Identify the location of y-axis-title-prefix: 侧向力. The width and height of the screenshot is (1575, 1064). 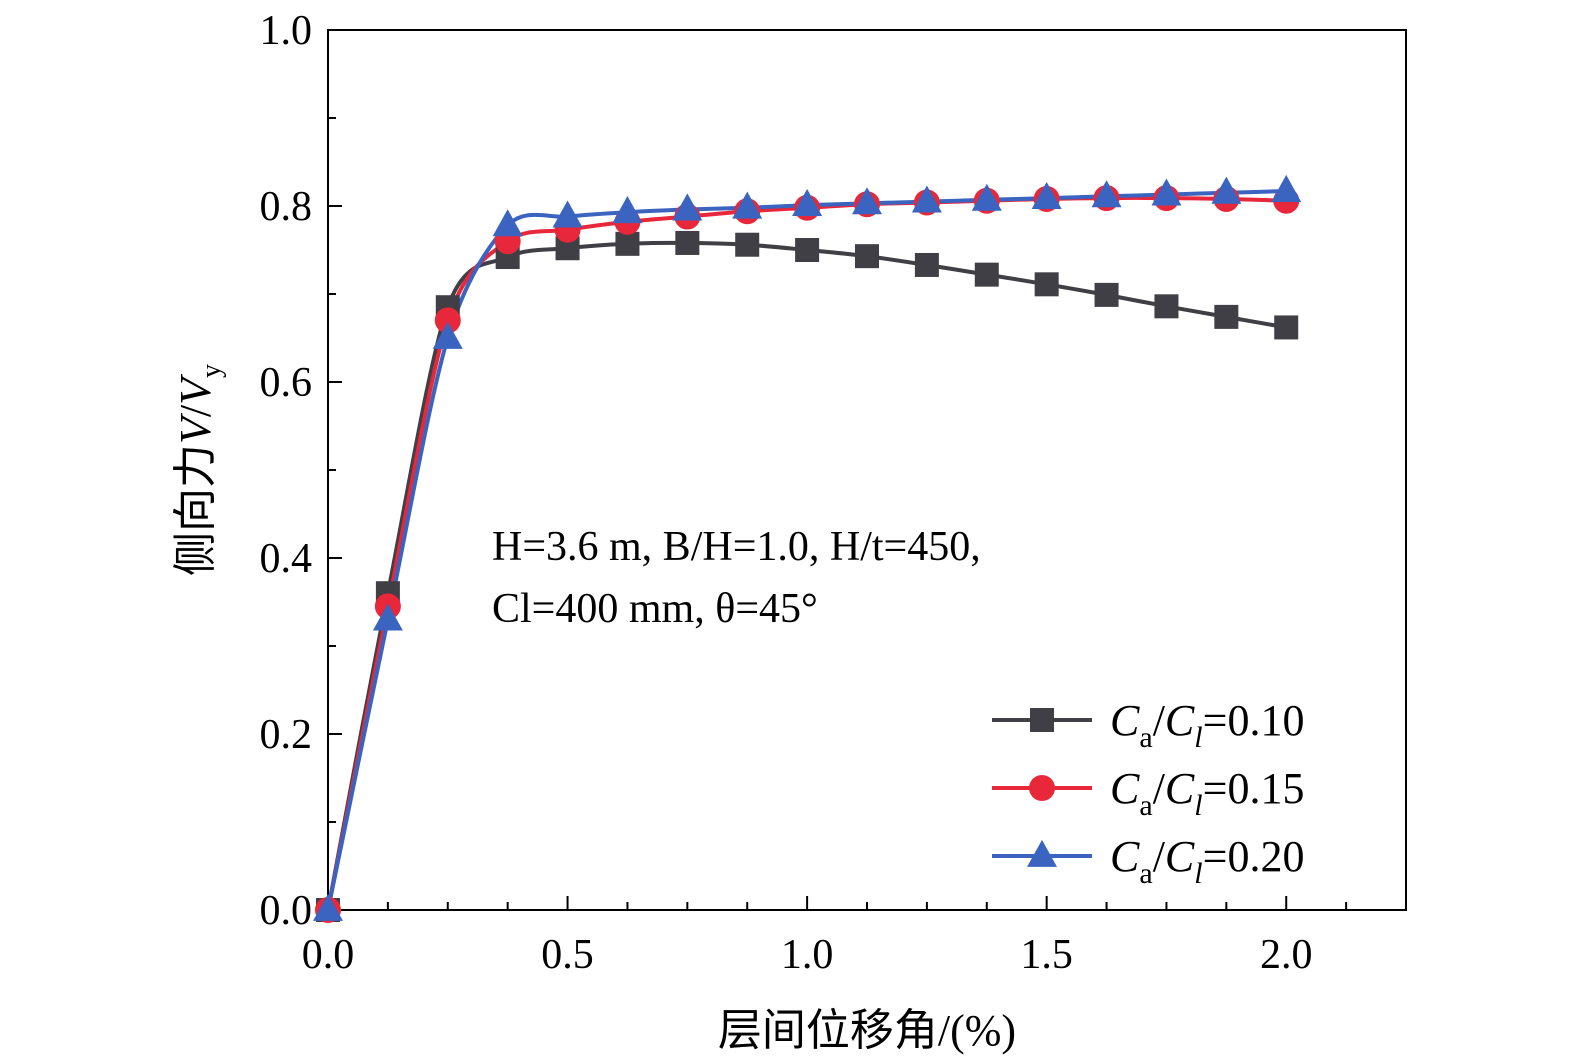
(195, 510).